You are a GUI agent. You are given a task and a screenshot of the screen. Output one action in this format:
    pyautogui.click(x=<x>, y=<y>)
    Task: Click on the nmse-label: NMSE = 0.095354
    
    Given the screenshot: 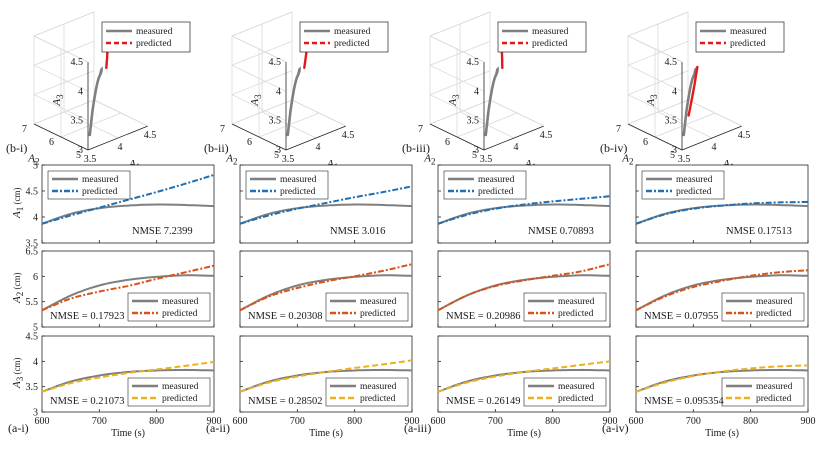 What is the action you would take?
    pyautogui.click(x=684, y=401)
    